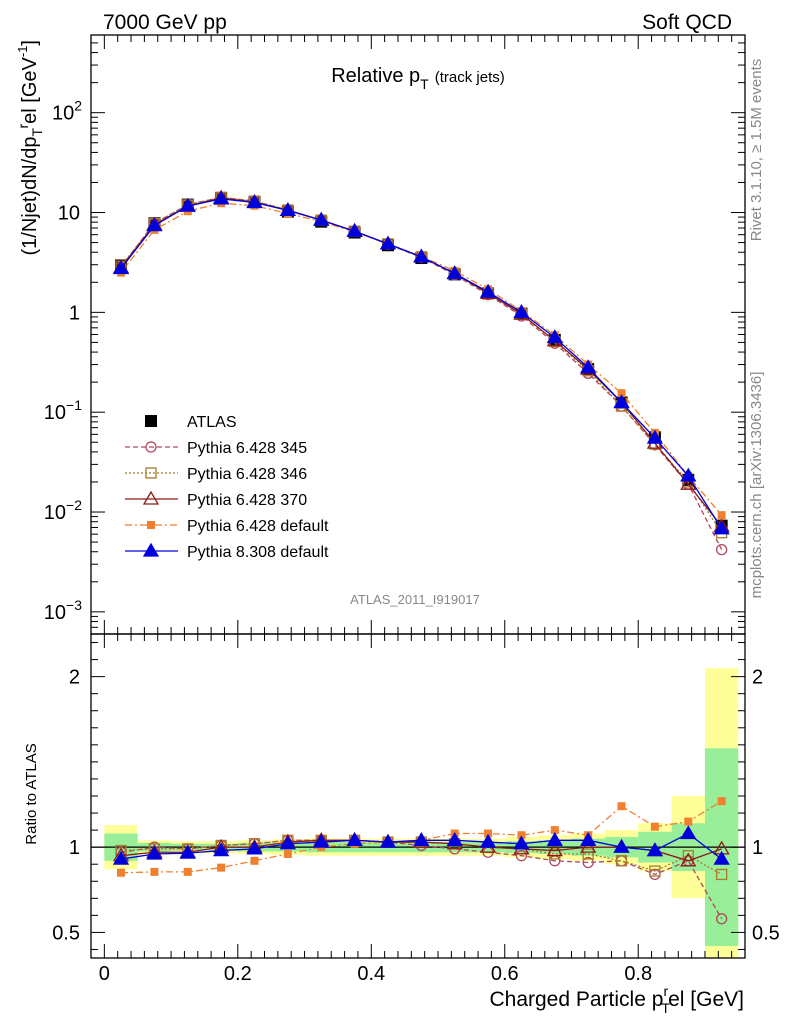  I want to click on y-tick-exponent: −1, so click(74, 405).